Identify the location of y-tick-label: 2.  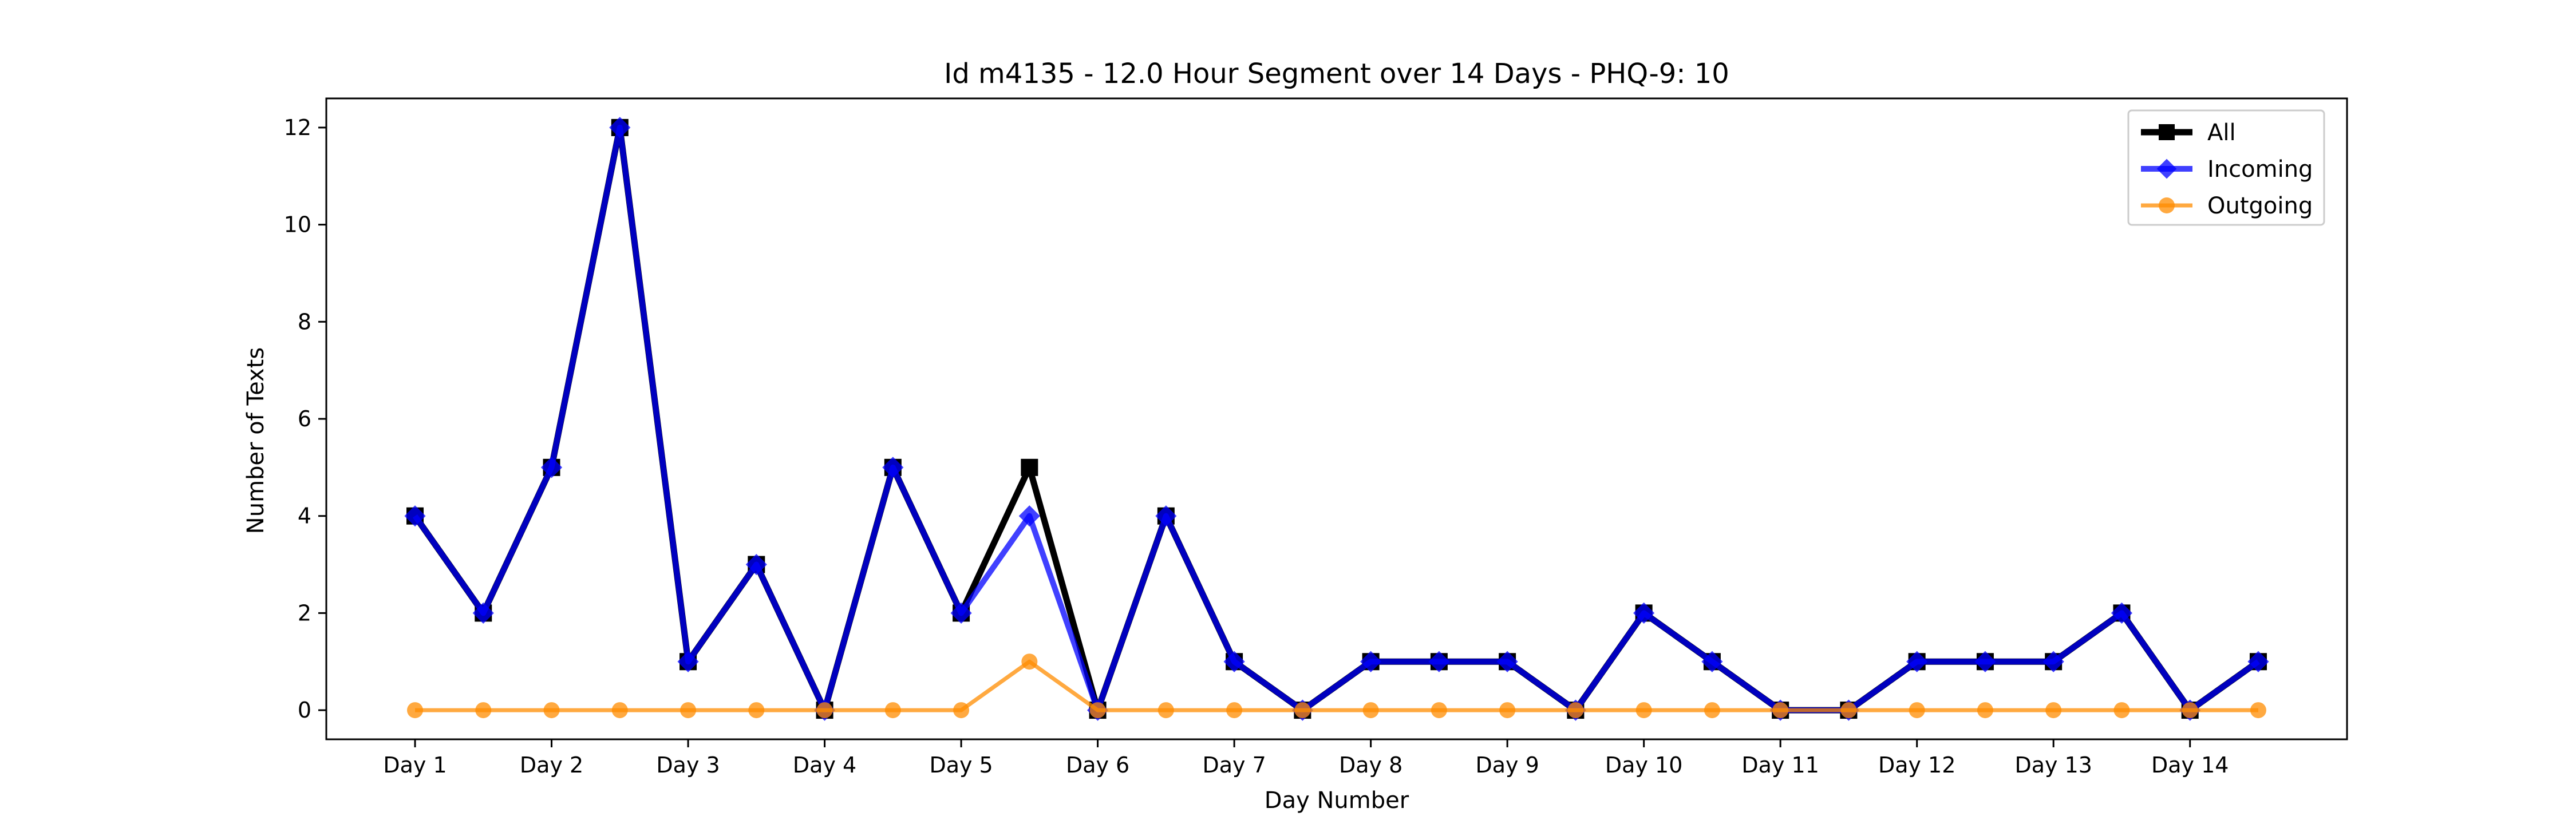
(304, 612).